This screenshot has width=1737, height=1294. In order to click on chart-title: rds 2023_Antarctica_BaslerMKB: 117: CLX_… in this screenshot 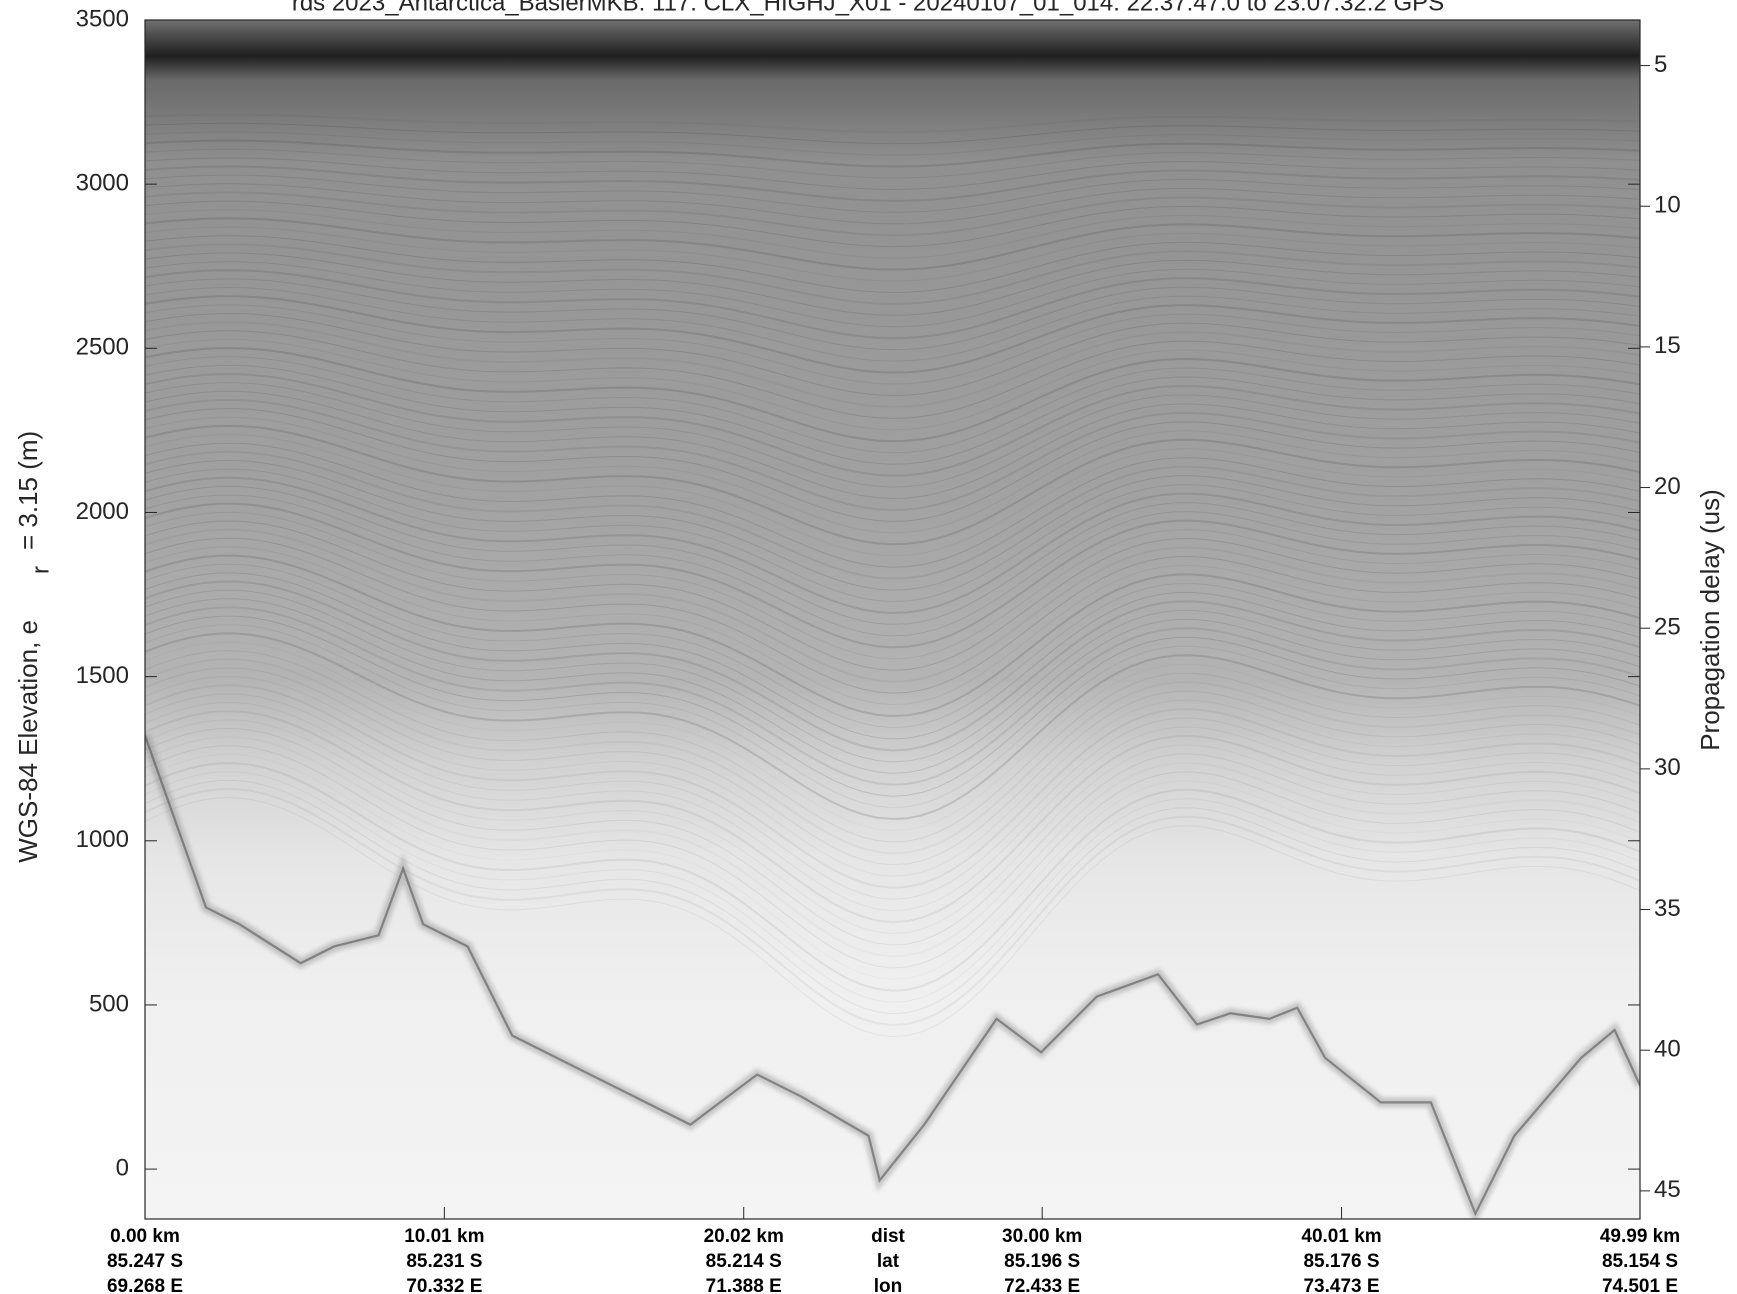, I will do `click(868, 8)`.